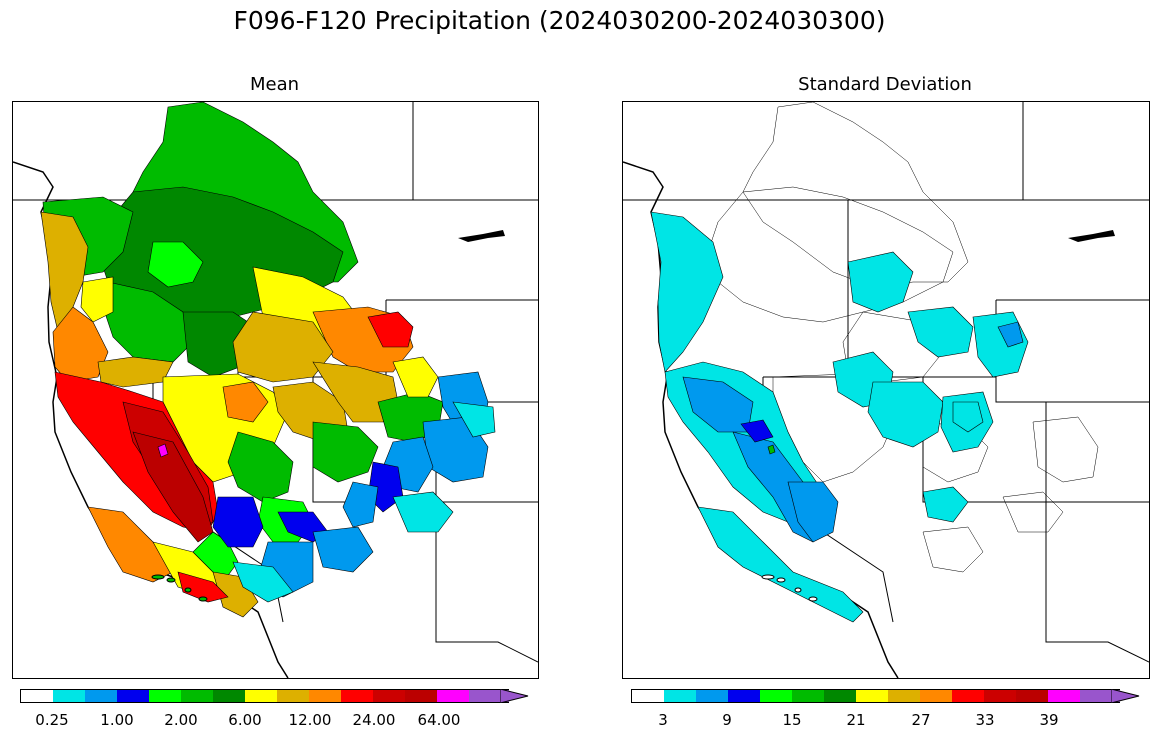  Describe the element at coordinates (727, 720) in the screenshot. I see `stddev-tick-label: 9` at that location.